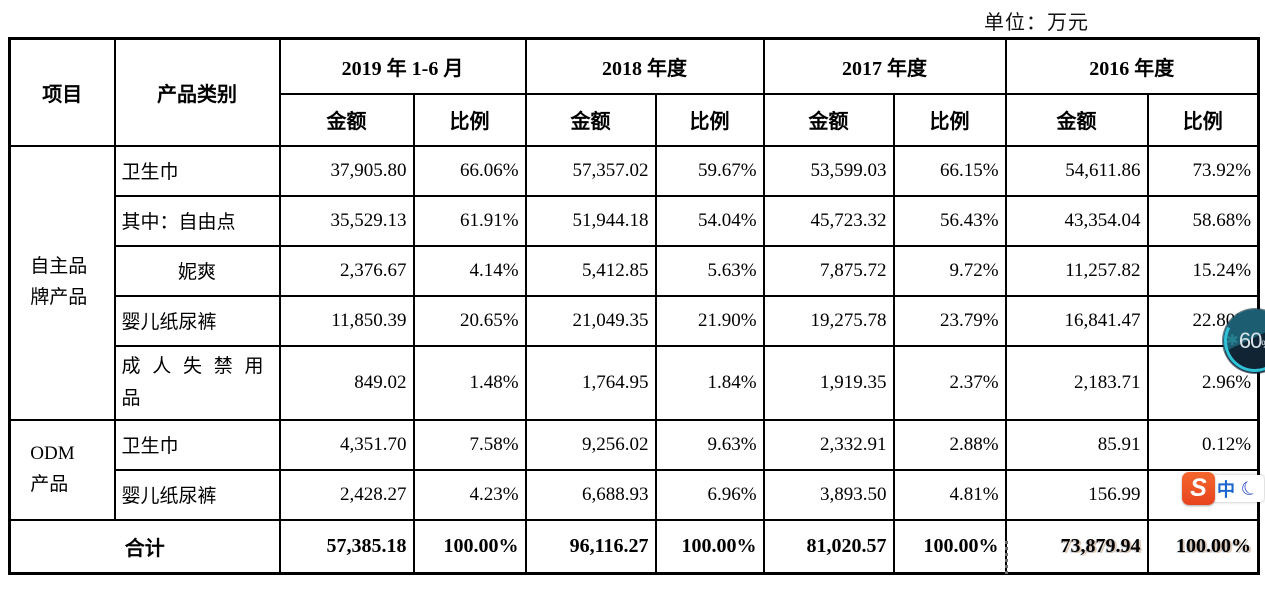  What do you see at coordinates (1006, 557) in the screenshot?
I see `caret-artifact` at bounding box center [1006, 557].